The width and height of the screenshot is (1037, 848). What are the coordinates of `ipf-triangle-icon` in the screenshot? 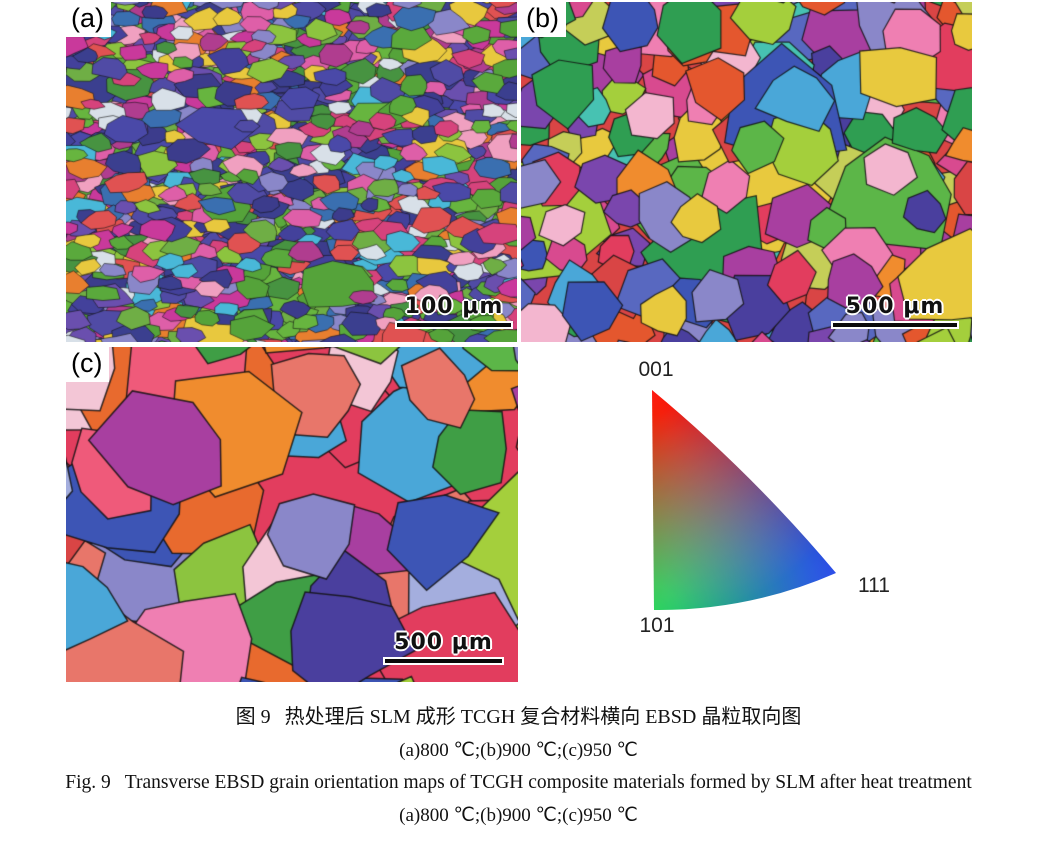 It's located at (742, 498).